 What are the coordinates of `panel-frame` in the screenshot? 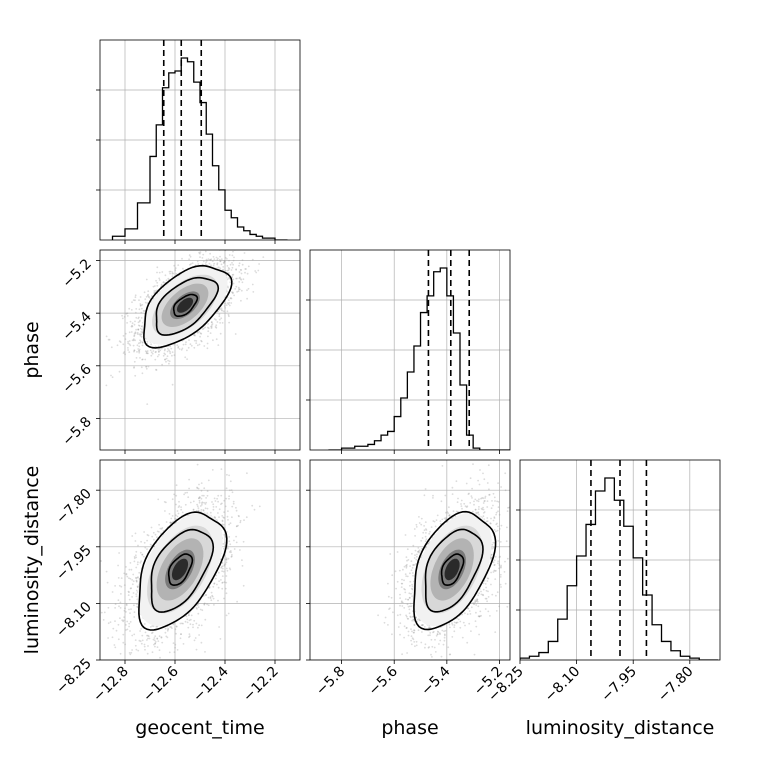 It's located at (200, 350).